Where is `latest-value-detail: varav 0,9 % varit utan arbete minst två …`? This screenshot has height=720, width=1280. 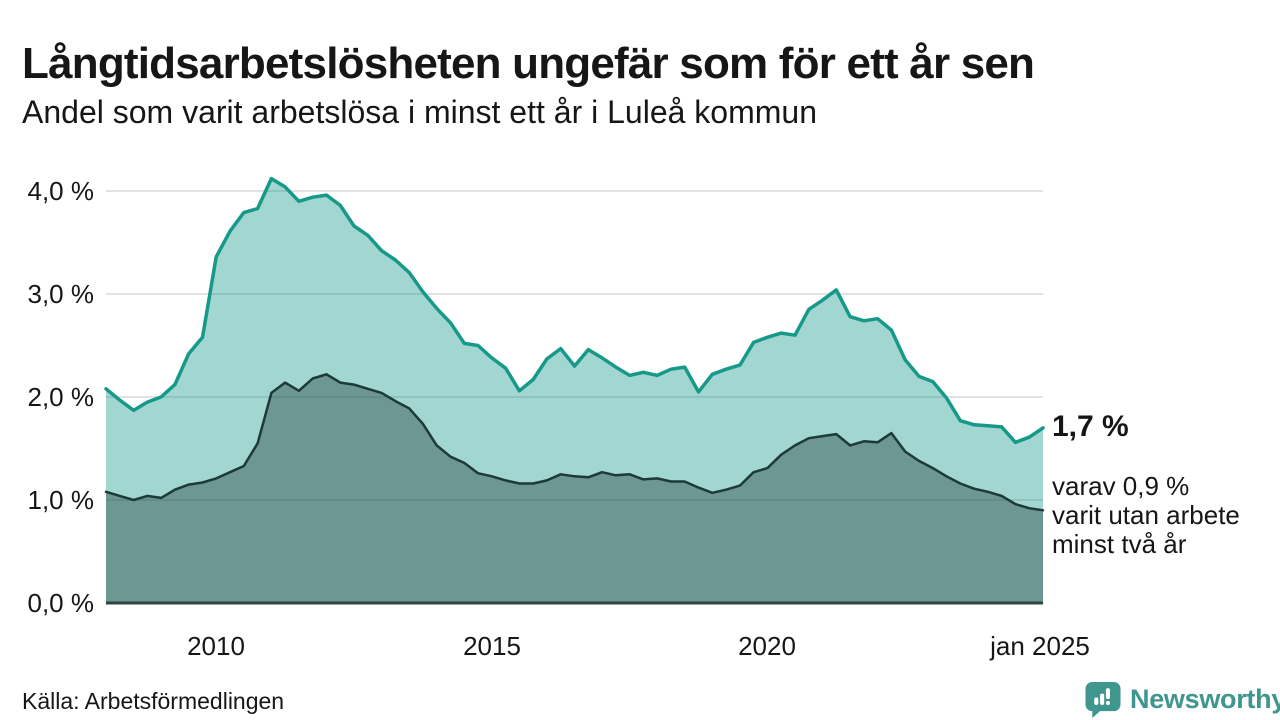 latest-value-detail: varav 0,9 % varit utan arbete minst två … is located at coordinates (1146, 515).